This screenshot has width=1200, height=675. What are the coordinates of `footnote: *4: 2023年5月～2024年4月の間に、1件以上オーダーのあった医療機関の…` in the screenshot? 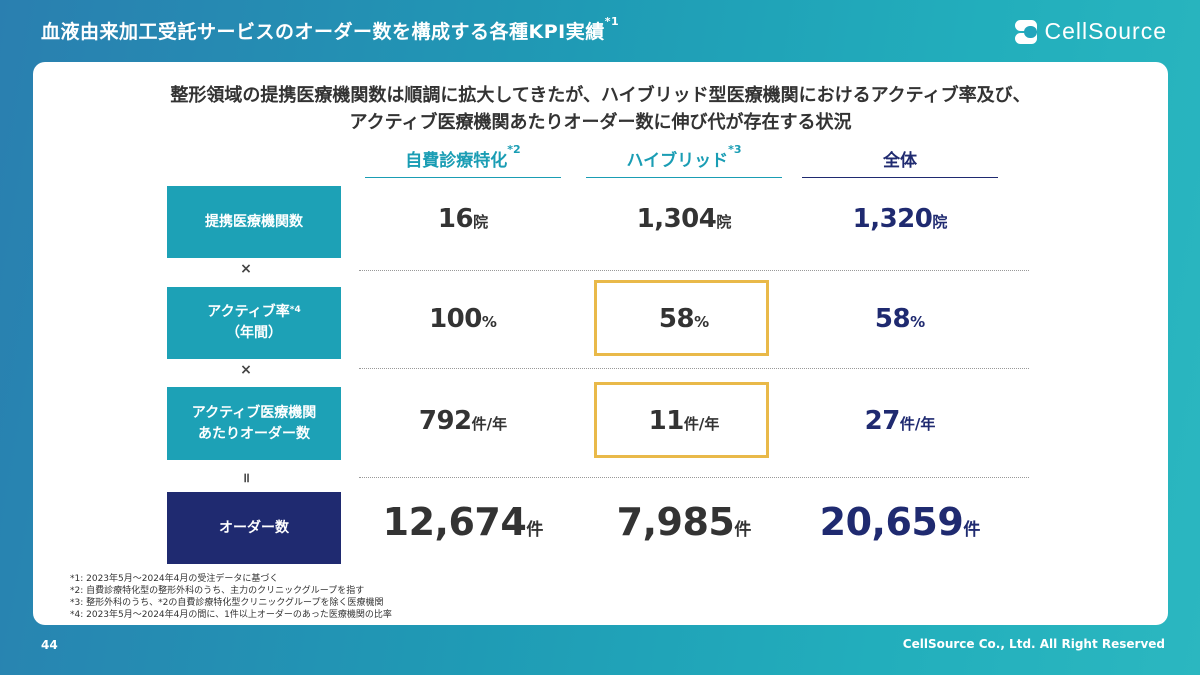 It's located at (231, 615).